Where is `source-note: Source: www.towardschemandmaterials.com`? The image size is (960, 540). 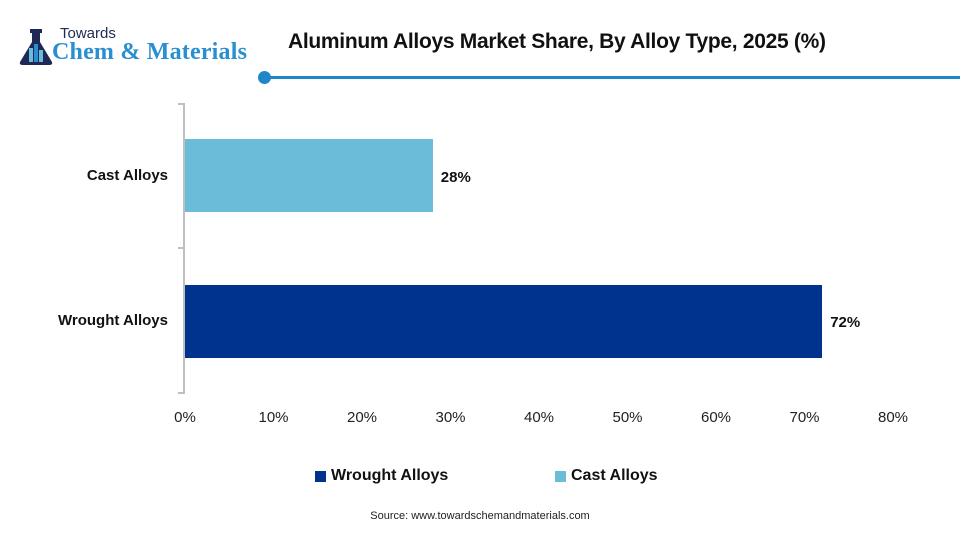 source-note: Source: www.towardschemandmaterials.com is located at coordinates (480, 516).